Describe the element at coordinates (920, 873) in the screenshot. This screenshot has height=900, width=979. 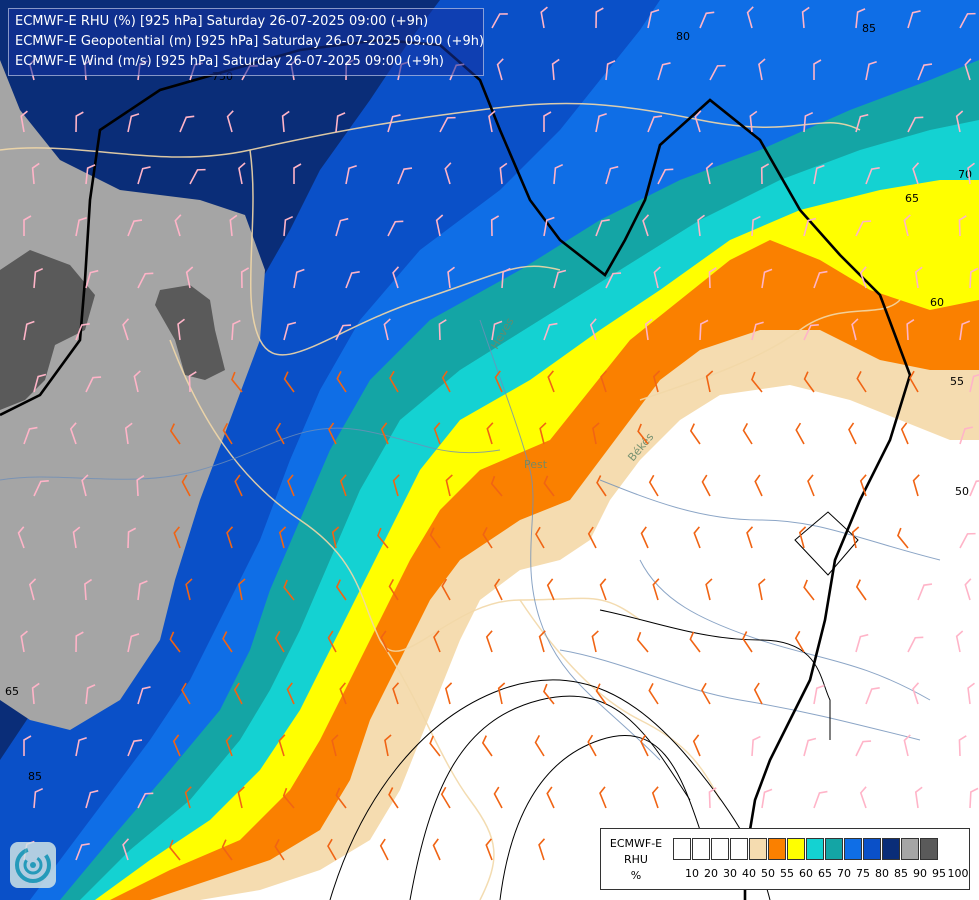
I see `legend-tick-label: 90` at that location.